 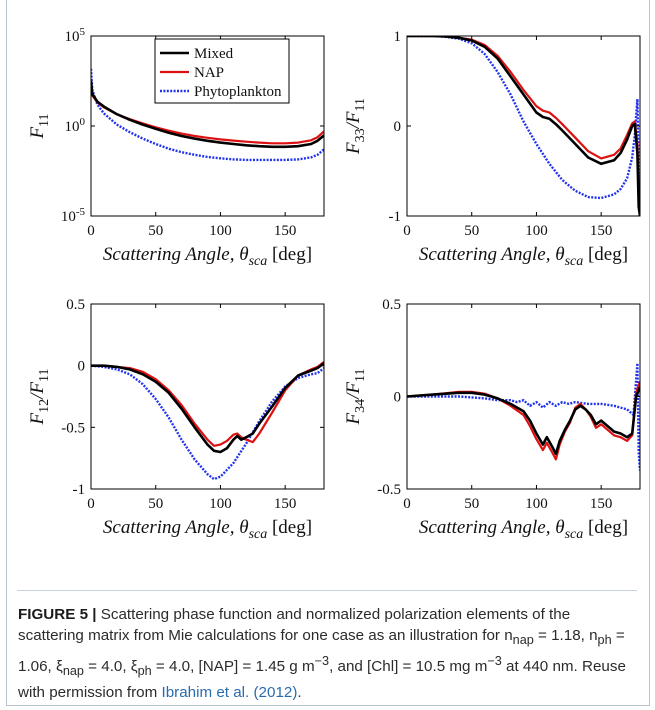 What do you see at coordinates (44, 406) in the screenshot?
I see `y-axis-label-sub: 12` at bounding box center [44, 406].